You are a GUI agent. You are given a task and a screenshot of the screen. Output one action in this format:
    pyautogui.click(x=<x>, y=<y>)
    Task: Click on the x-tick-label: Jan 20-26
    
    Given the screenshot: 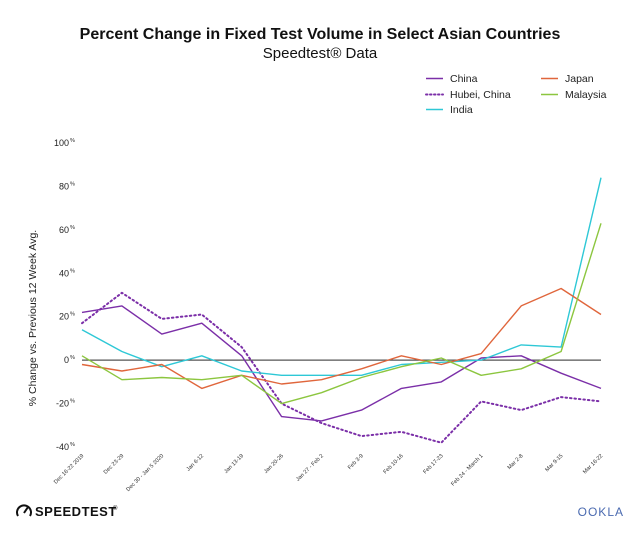 What is the action you would take?
    pyautogui.click(x=274, y=464)
    